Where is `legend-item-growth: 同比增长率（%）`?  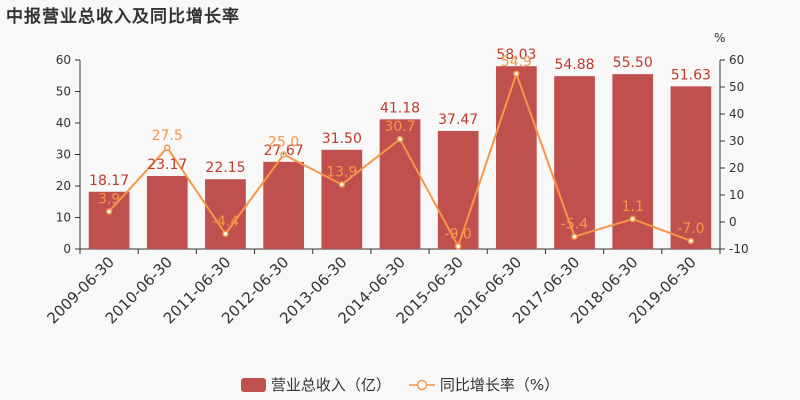
legend-item-growth: 同比增长率（%） is located at coordinates (484, 384).